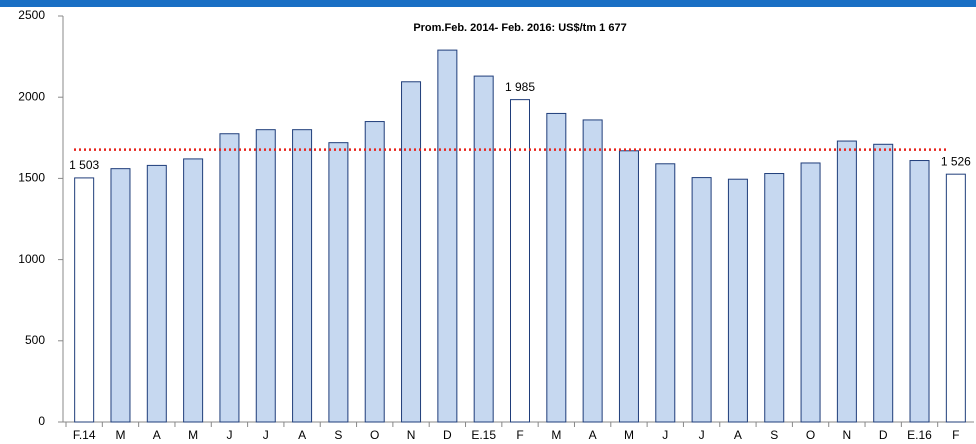  I want to click on y-tick-label: 1500, so click(31, 178).